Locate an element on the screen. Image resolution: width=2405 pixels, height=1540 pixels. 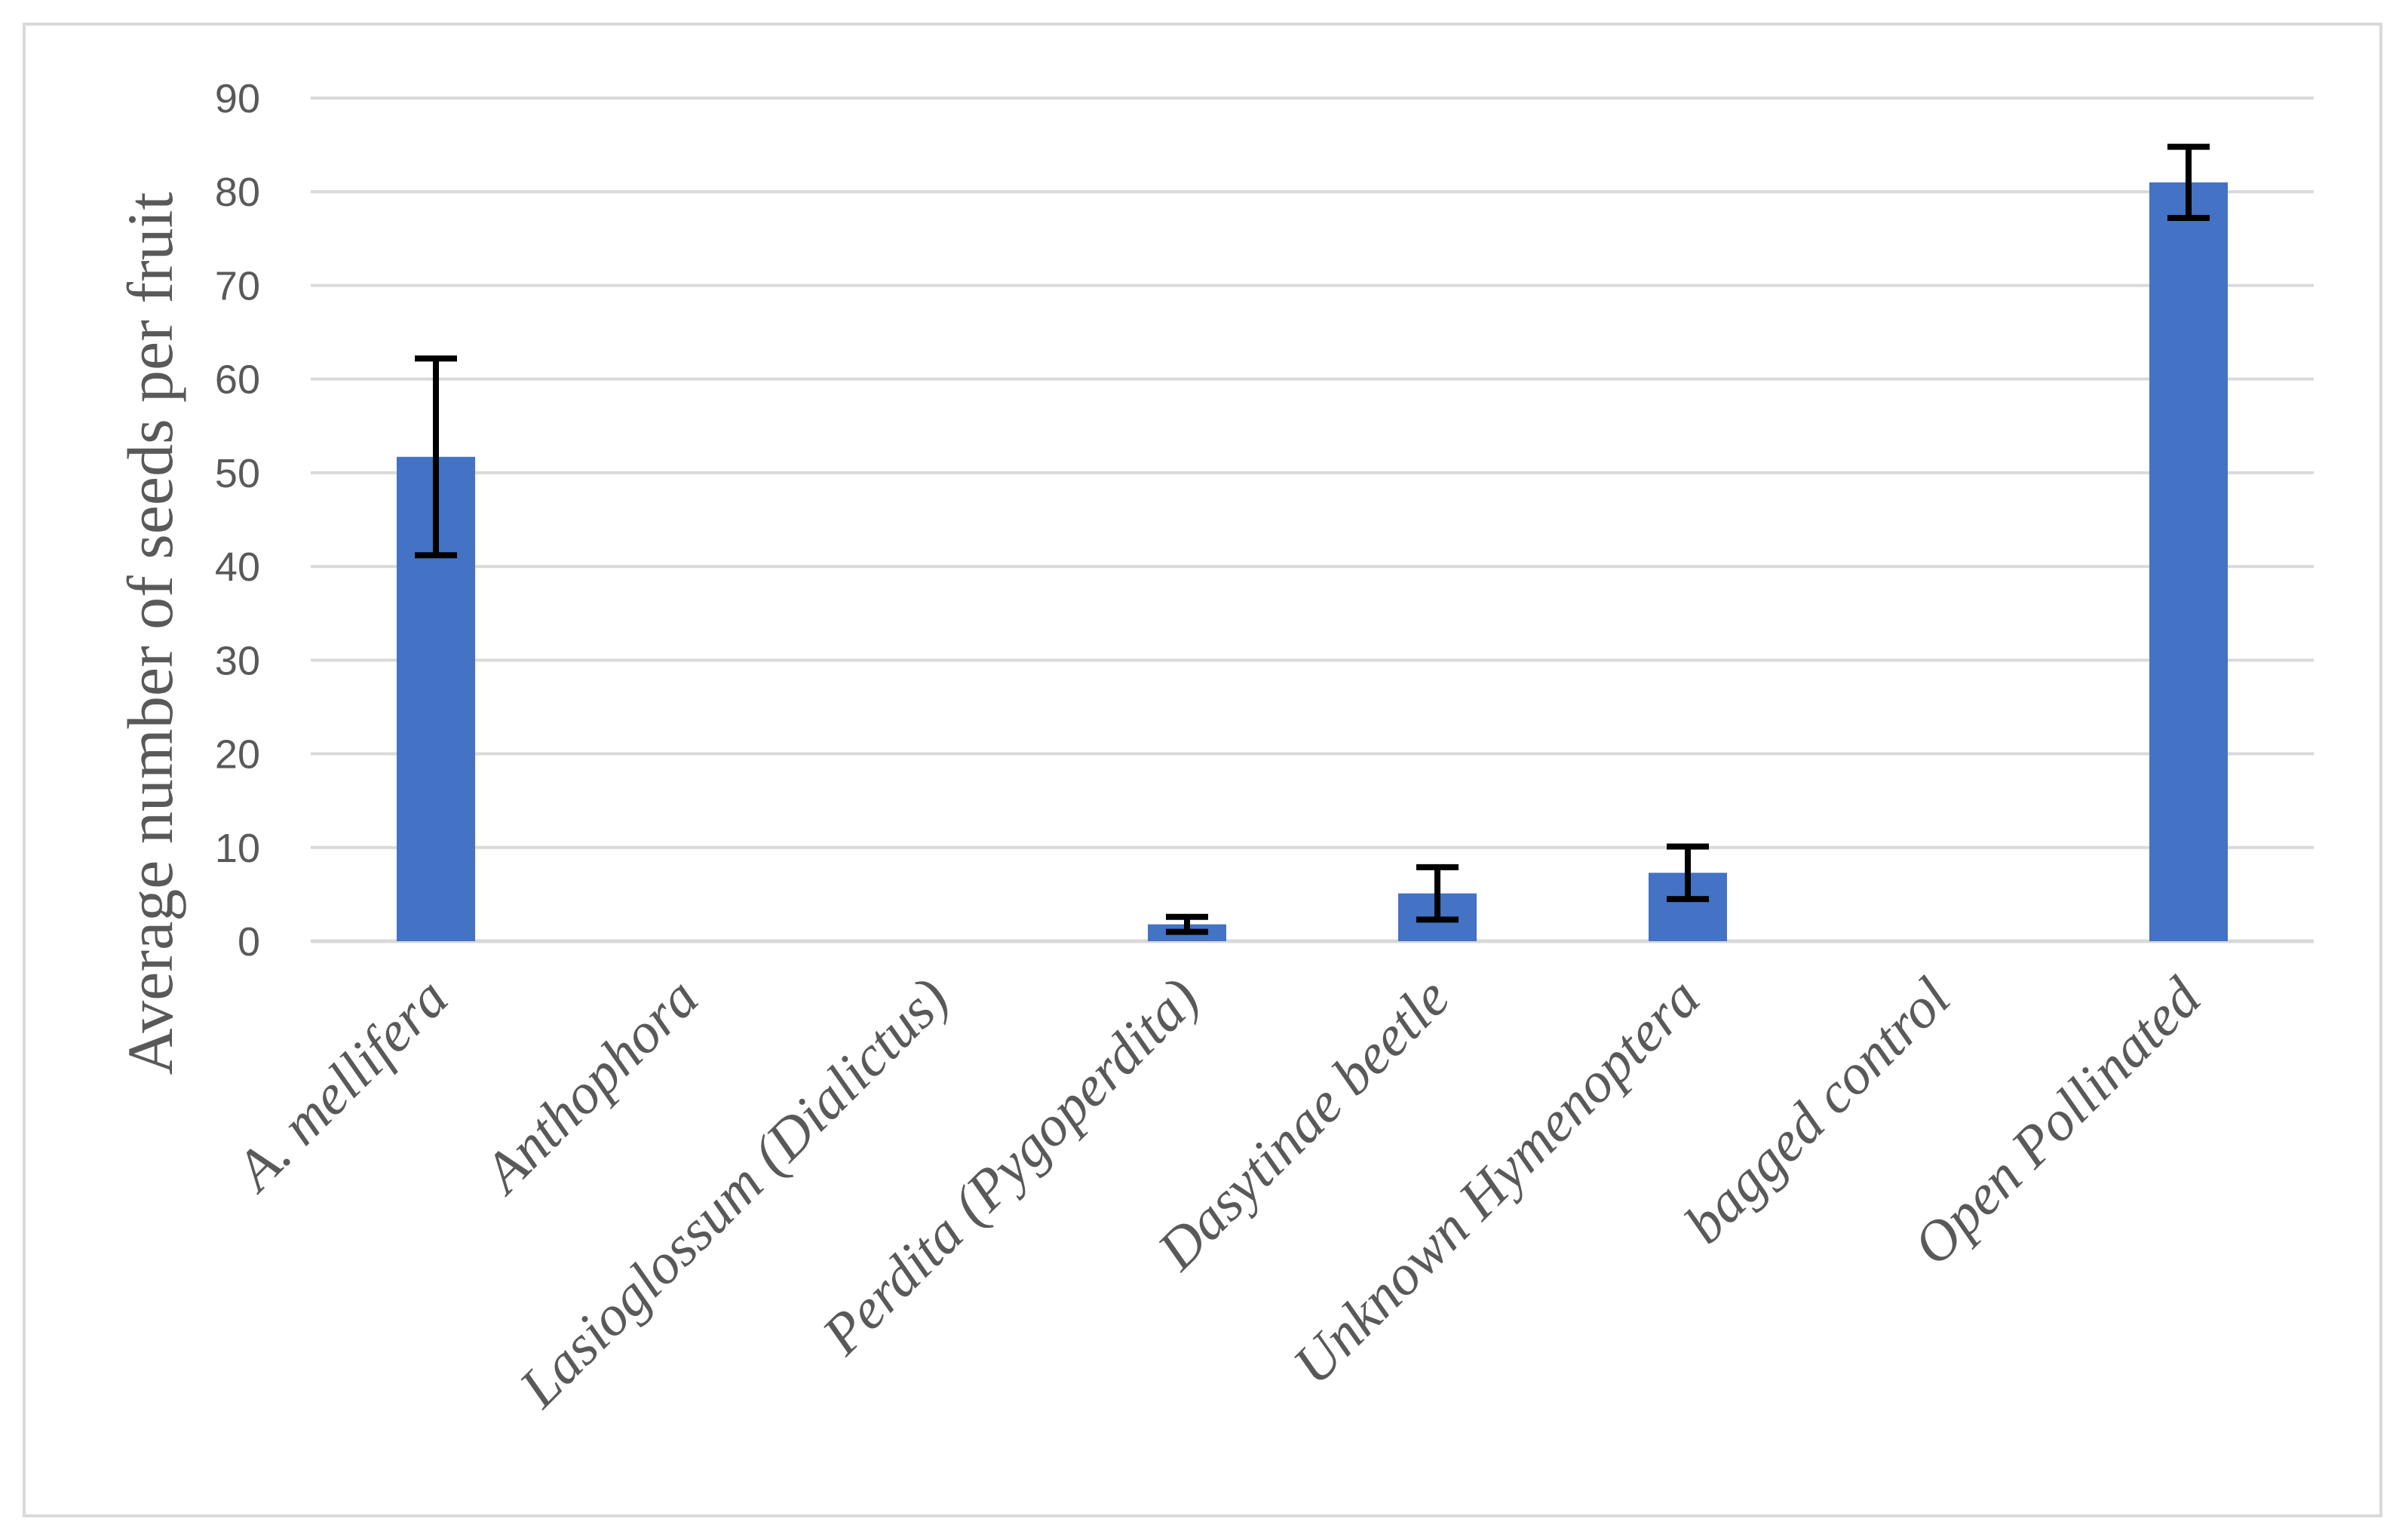
y-tick-label: 90 is located at coordinates (237, 98).